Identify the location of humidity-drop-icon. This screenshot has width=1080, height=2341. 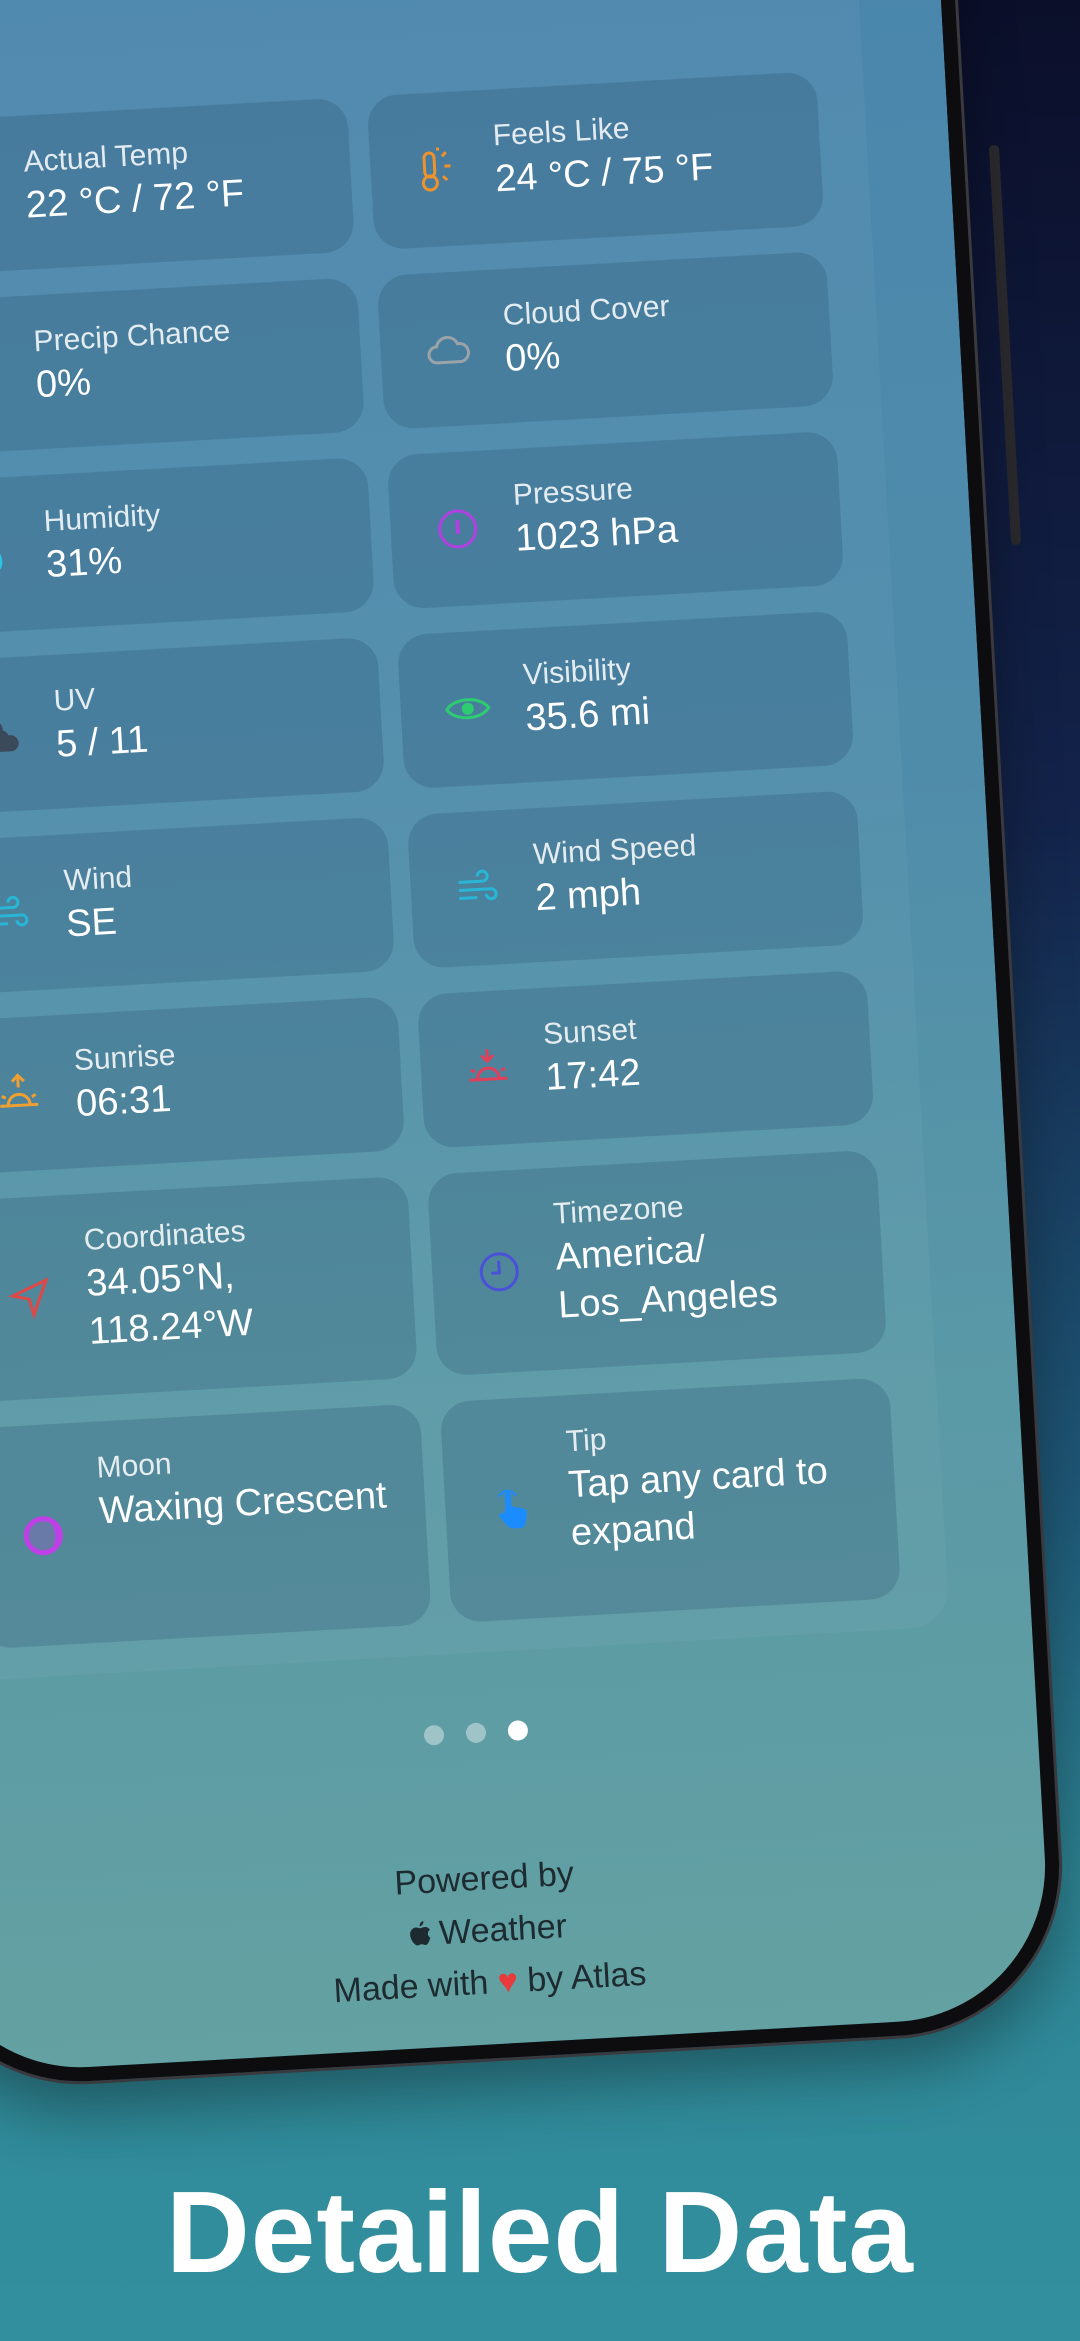
(1, 555).